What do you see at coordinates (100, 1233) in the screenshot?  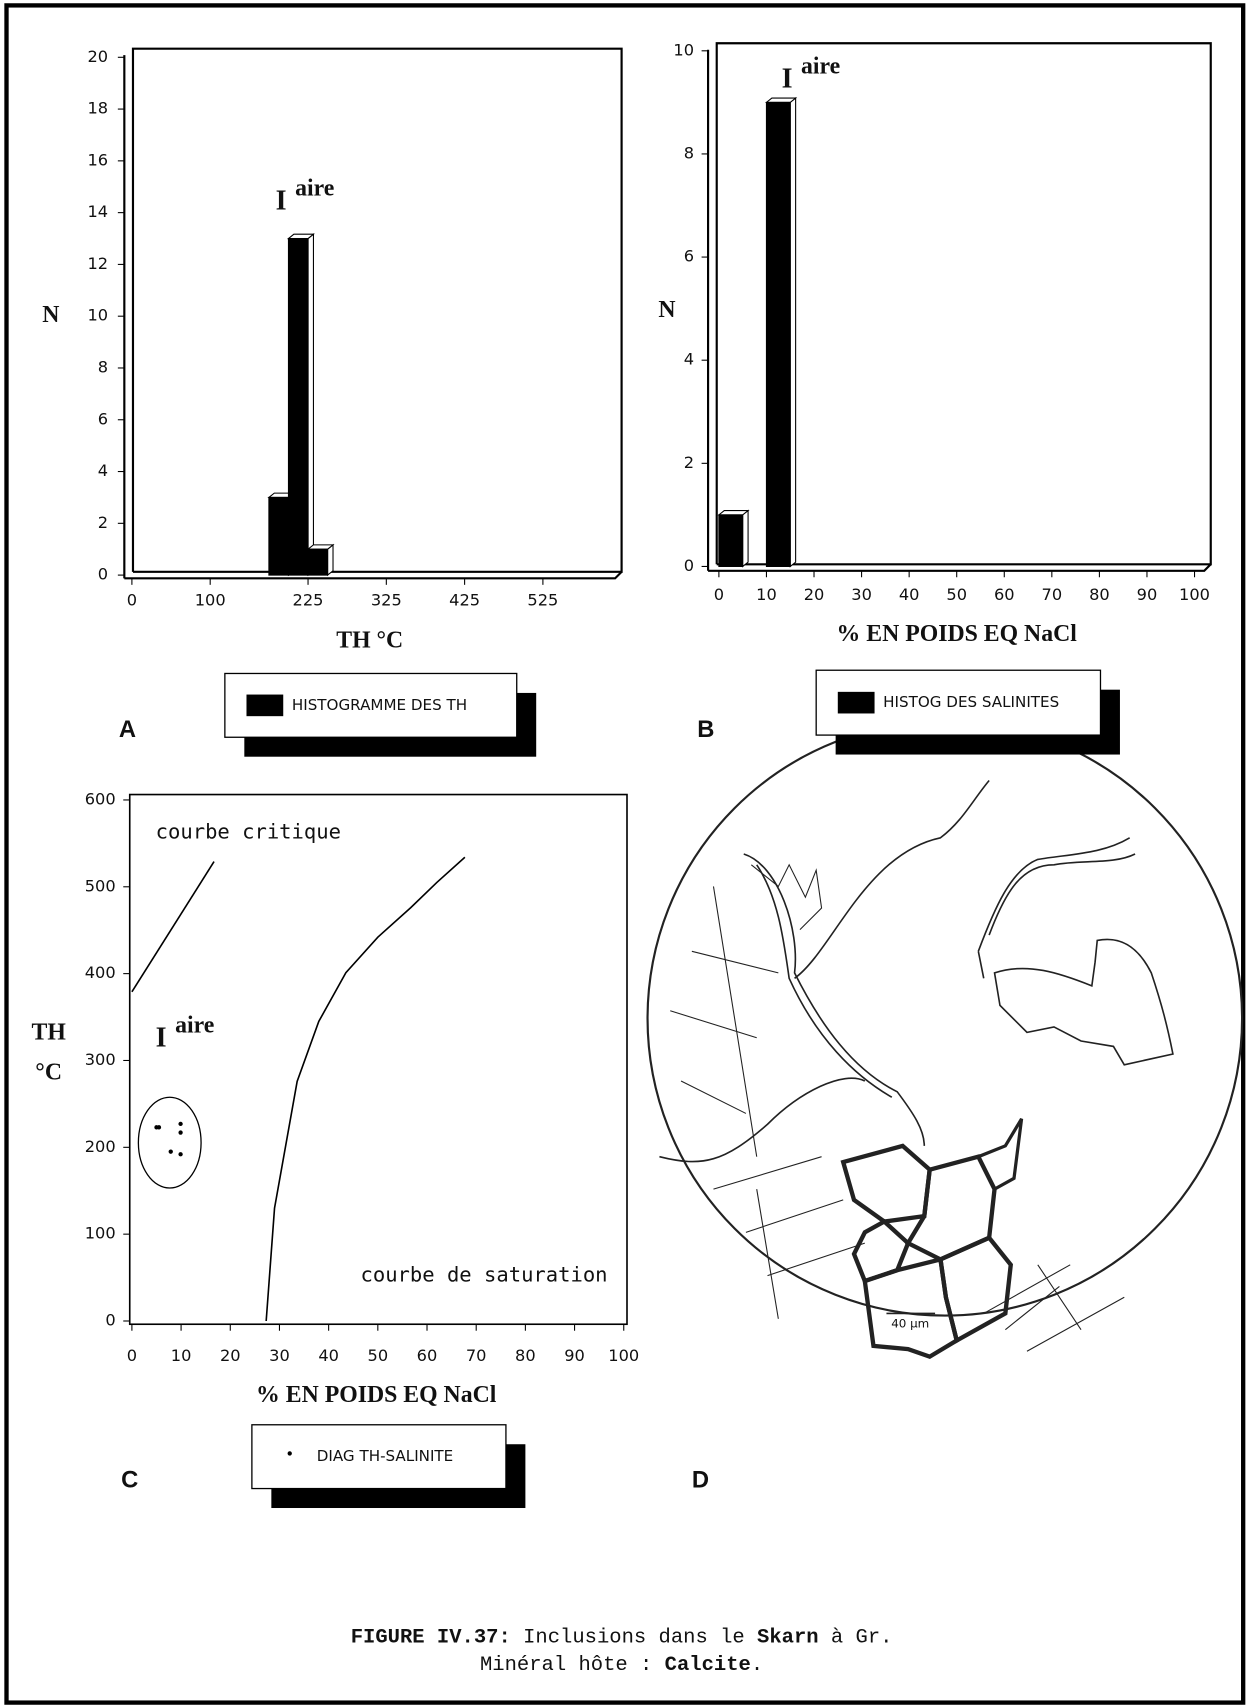 I see `y-tick-label: 100` at bounding box center [100, 1233].